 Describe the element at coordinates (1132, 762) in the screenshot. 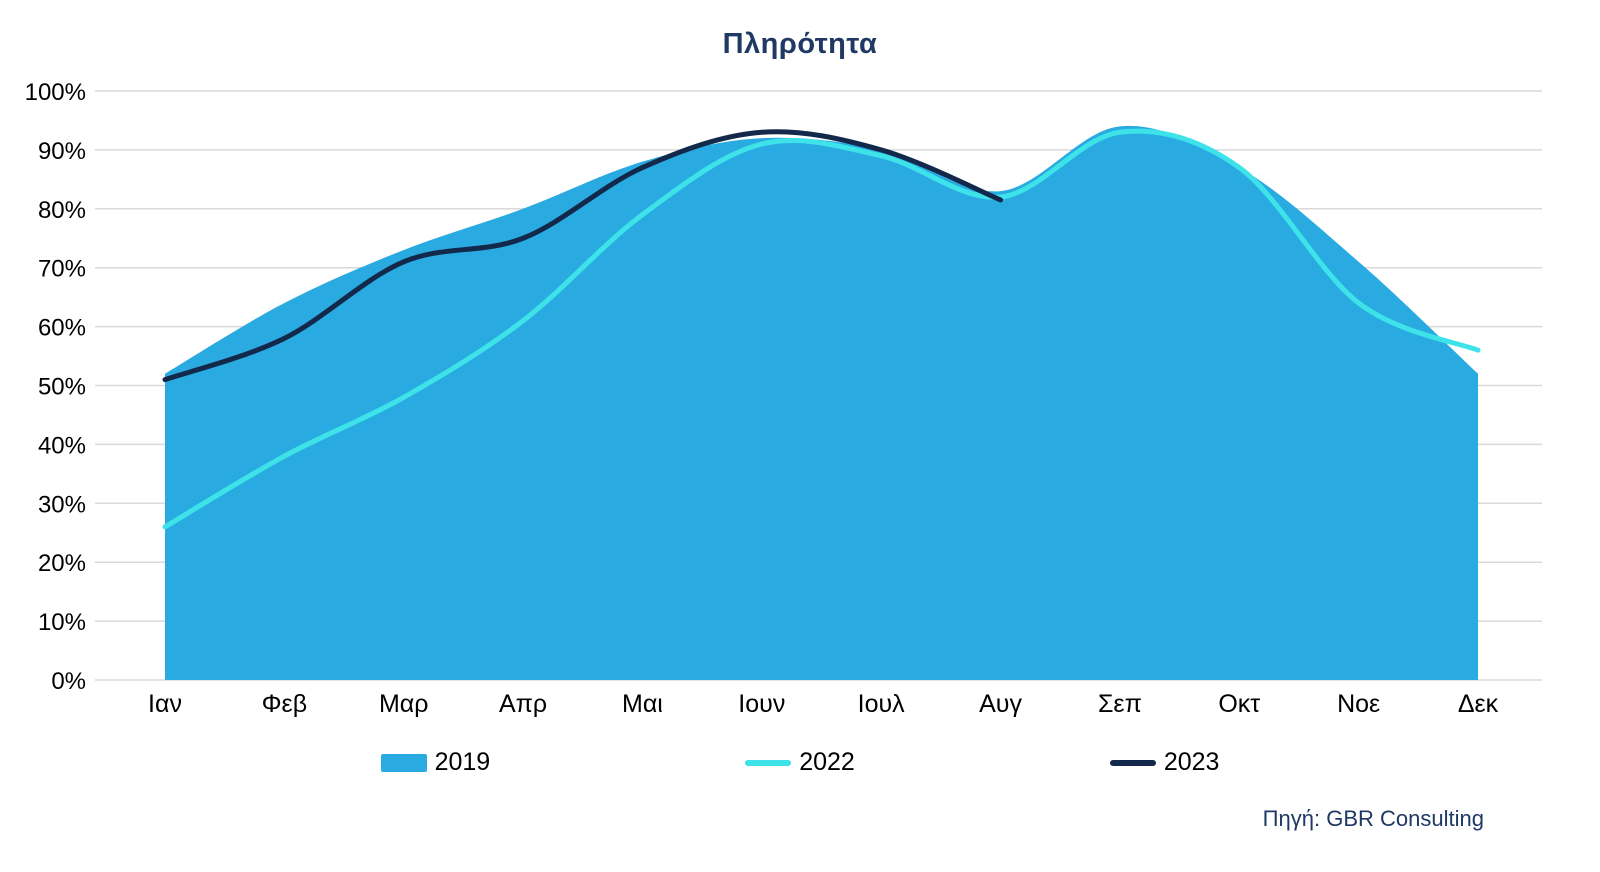

I see `legend-swatch-2023-icon` at that location.